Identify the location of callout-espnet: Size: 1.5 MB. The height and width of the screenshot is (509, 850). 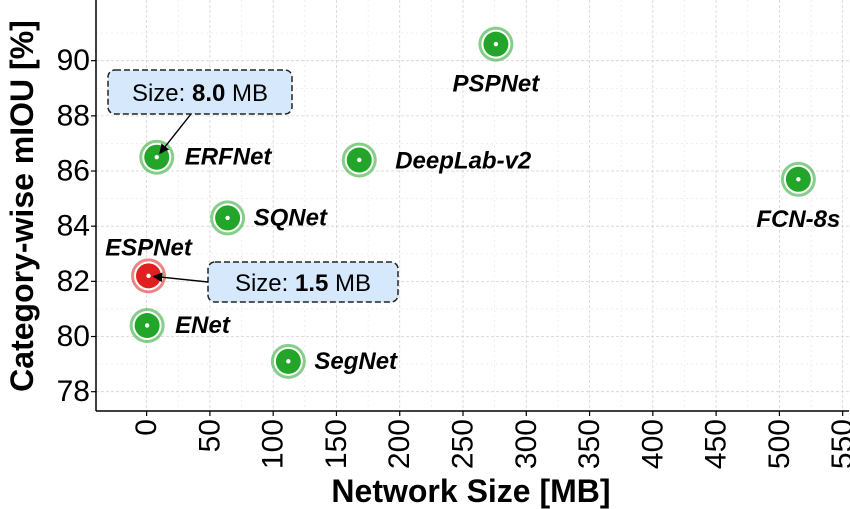
(275, 282).